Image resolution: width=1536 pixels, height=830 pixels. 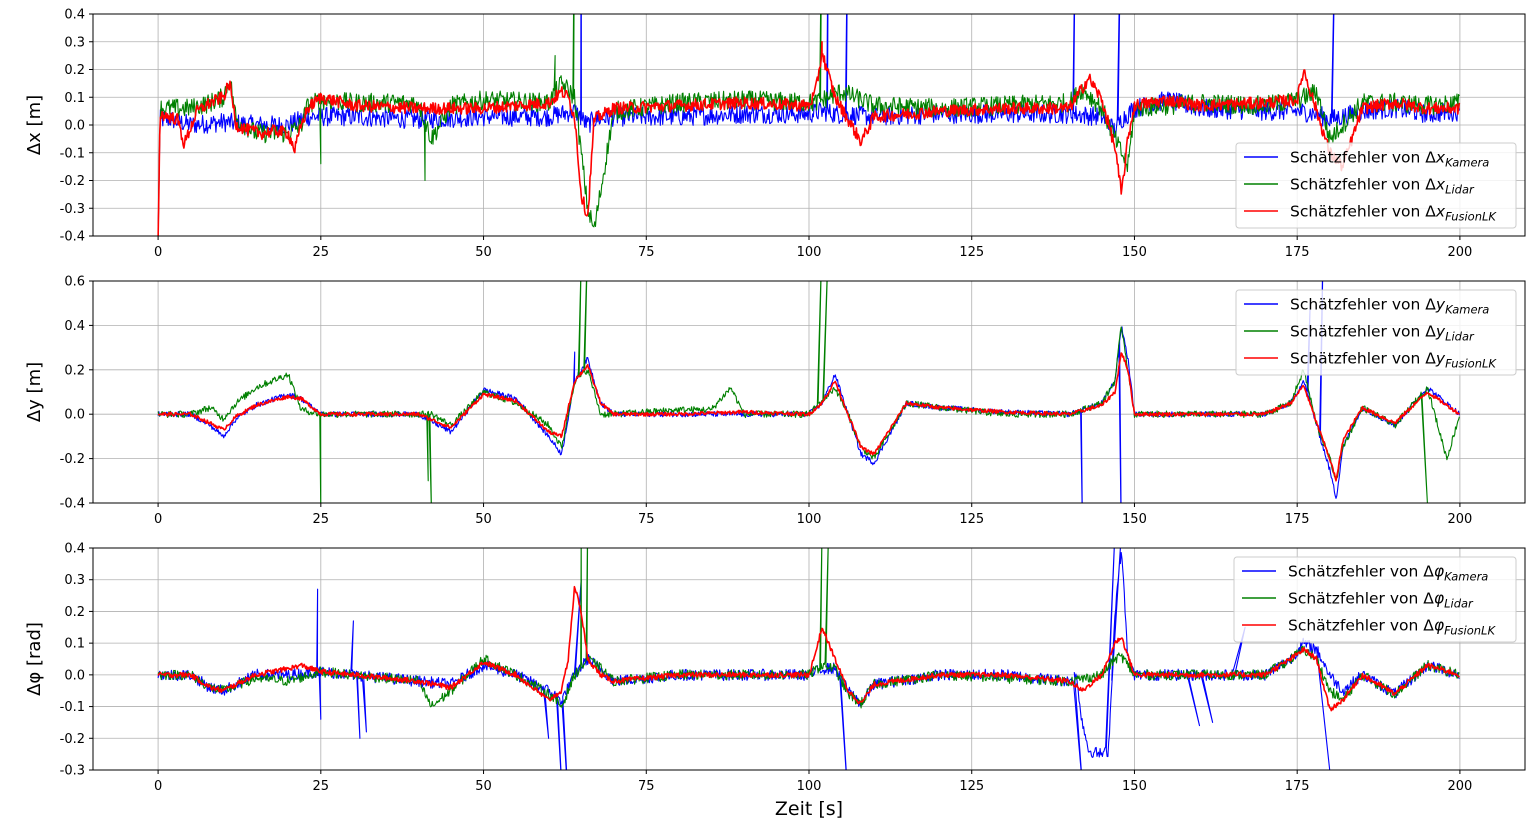 What do you see at coordinates (1393, 213) in the screenshot?
I see `legend-entry-fusion: Schätzfehler von ΔxFusionLK` at bounding box center [1393, 213].